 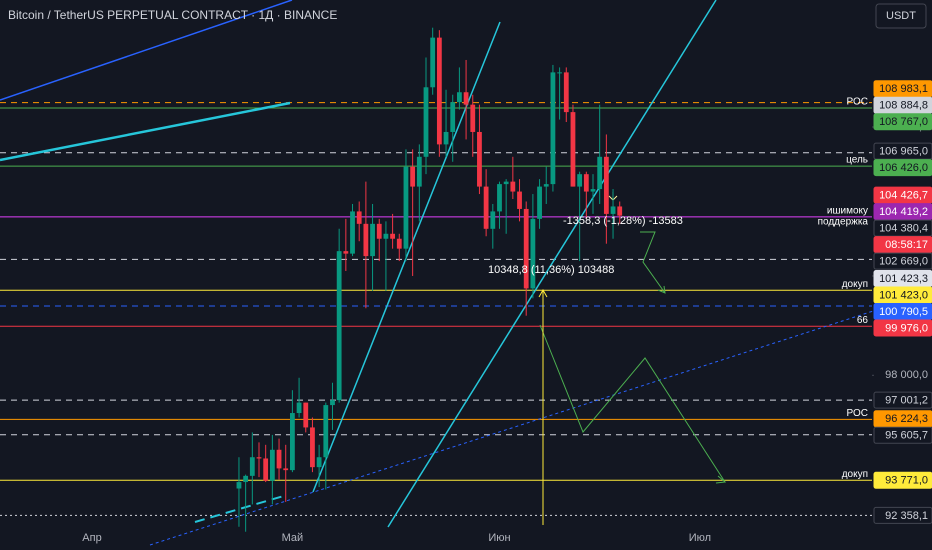 I want to click on x-tick-label: Июл, so click(x=700, y=538).